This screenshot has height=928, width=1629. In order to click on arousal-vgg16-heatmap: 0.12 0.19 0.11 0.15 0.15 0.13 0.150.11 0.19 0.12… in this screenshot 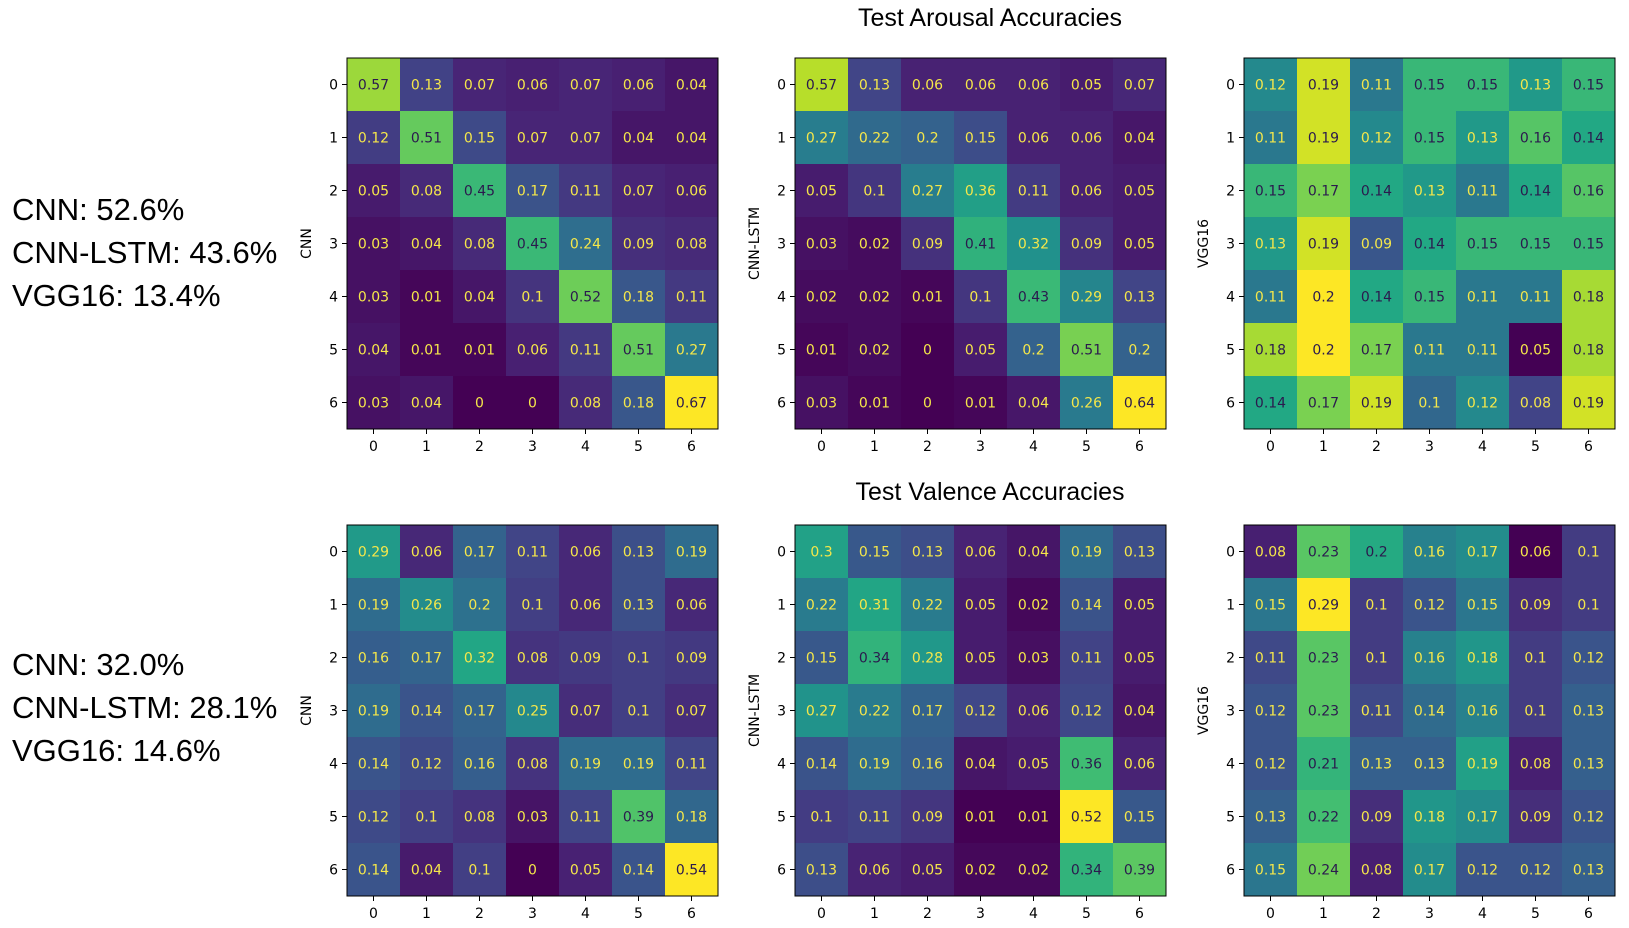, I will do `click(1405, 256)`.